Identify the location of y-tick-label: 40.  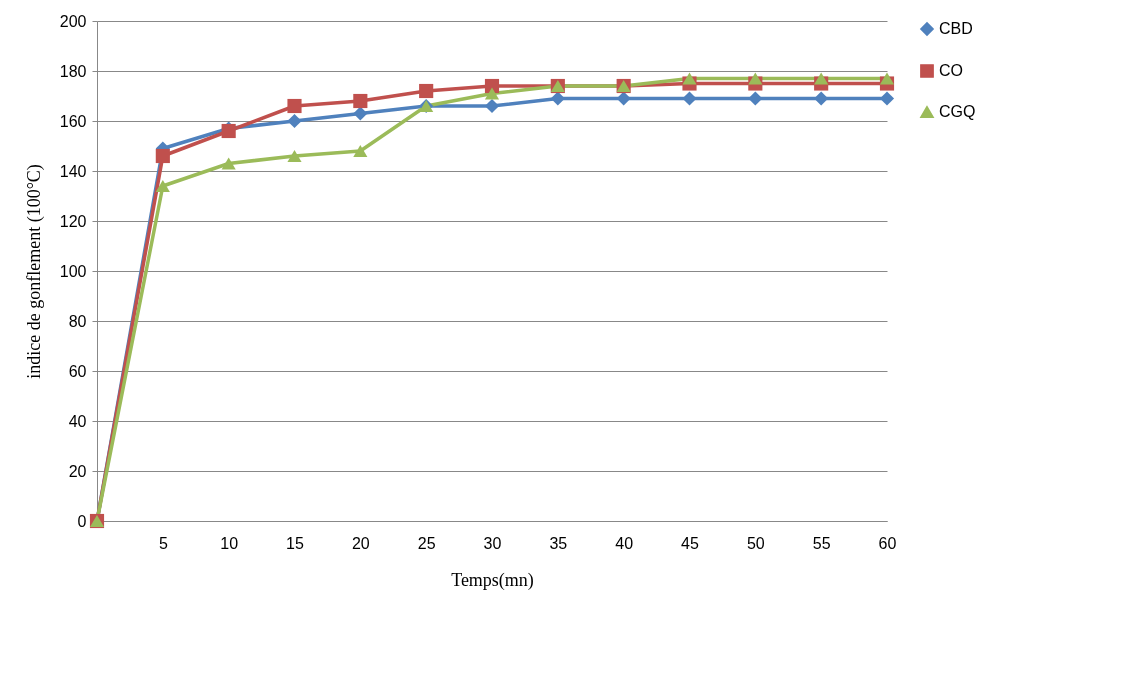
(77, 421).